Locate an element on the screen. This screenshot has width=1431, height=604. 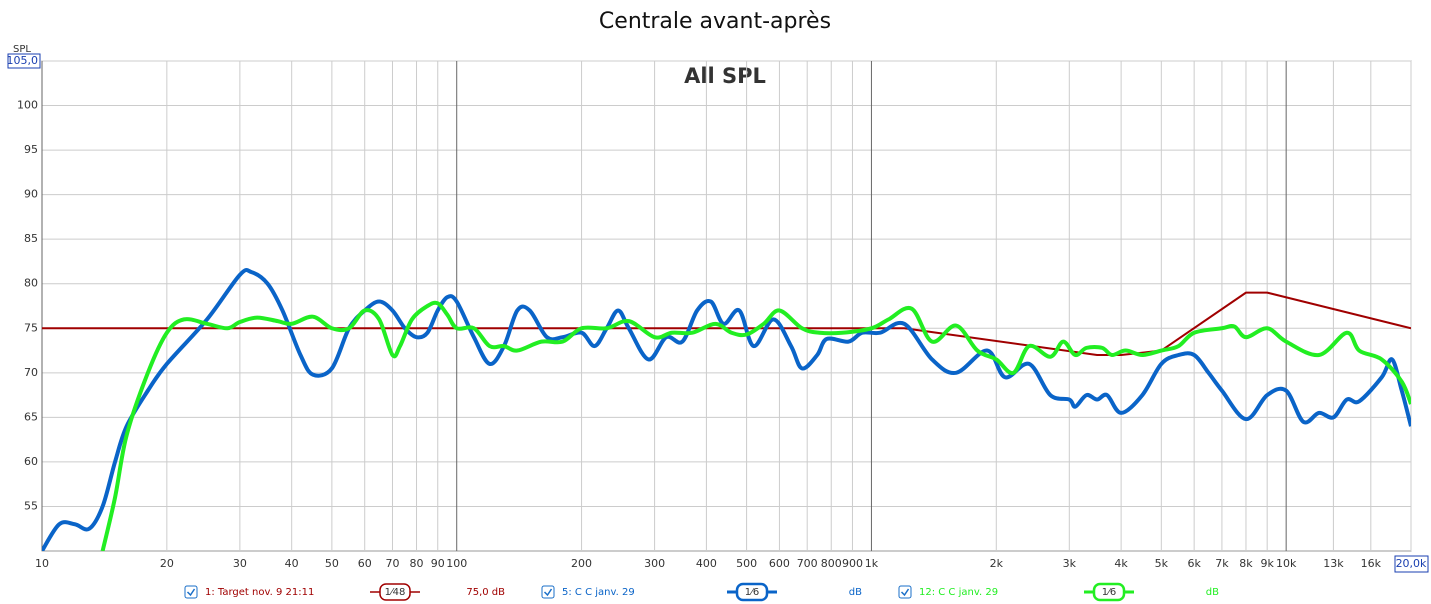
x-tick-label: 16k is located at coordinates (1371, 563).